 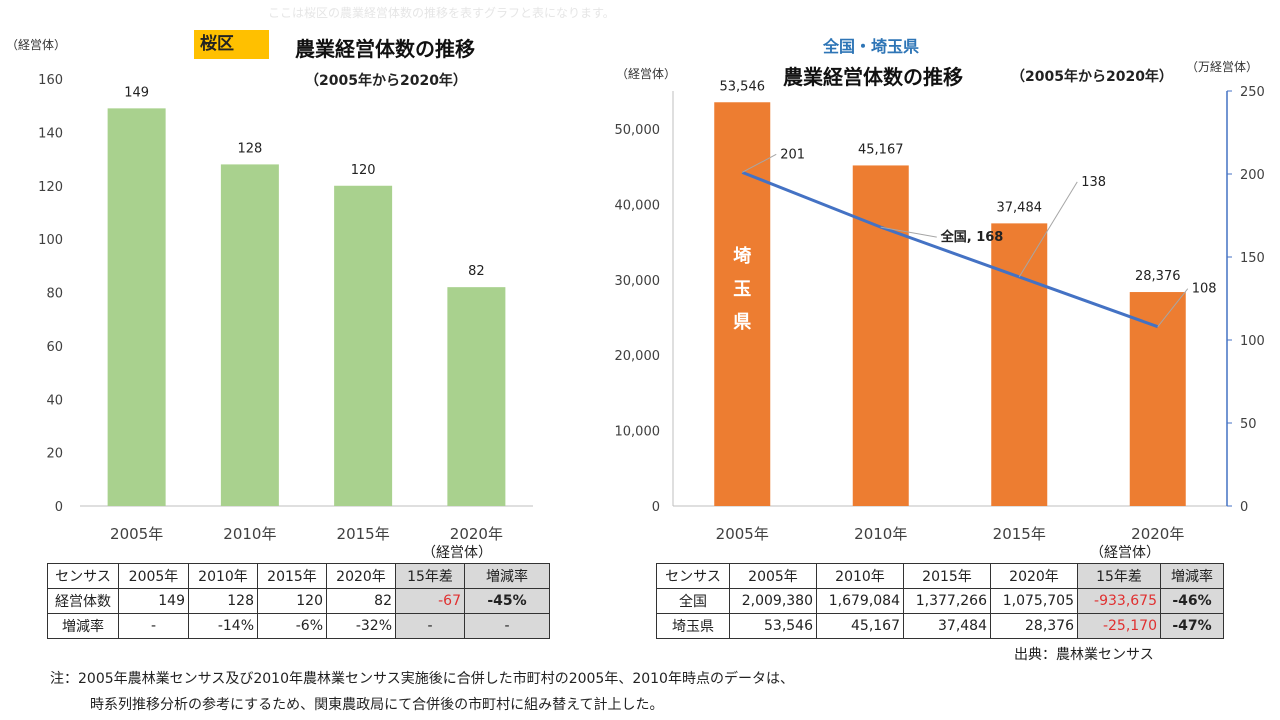 I want to click on table-cell: 128, so click(x=223, y=601).